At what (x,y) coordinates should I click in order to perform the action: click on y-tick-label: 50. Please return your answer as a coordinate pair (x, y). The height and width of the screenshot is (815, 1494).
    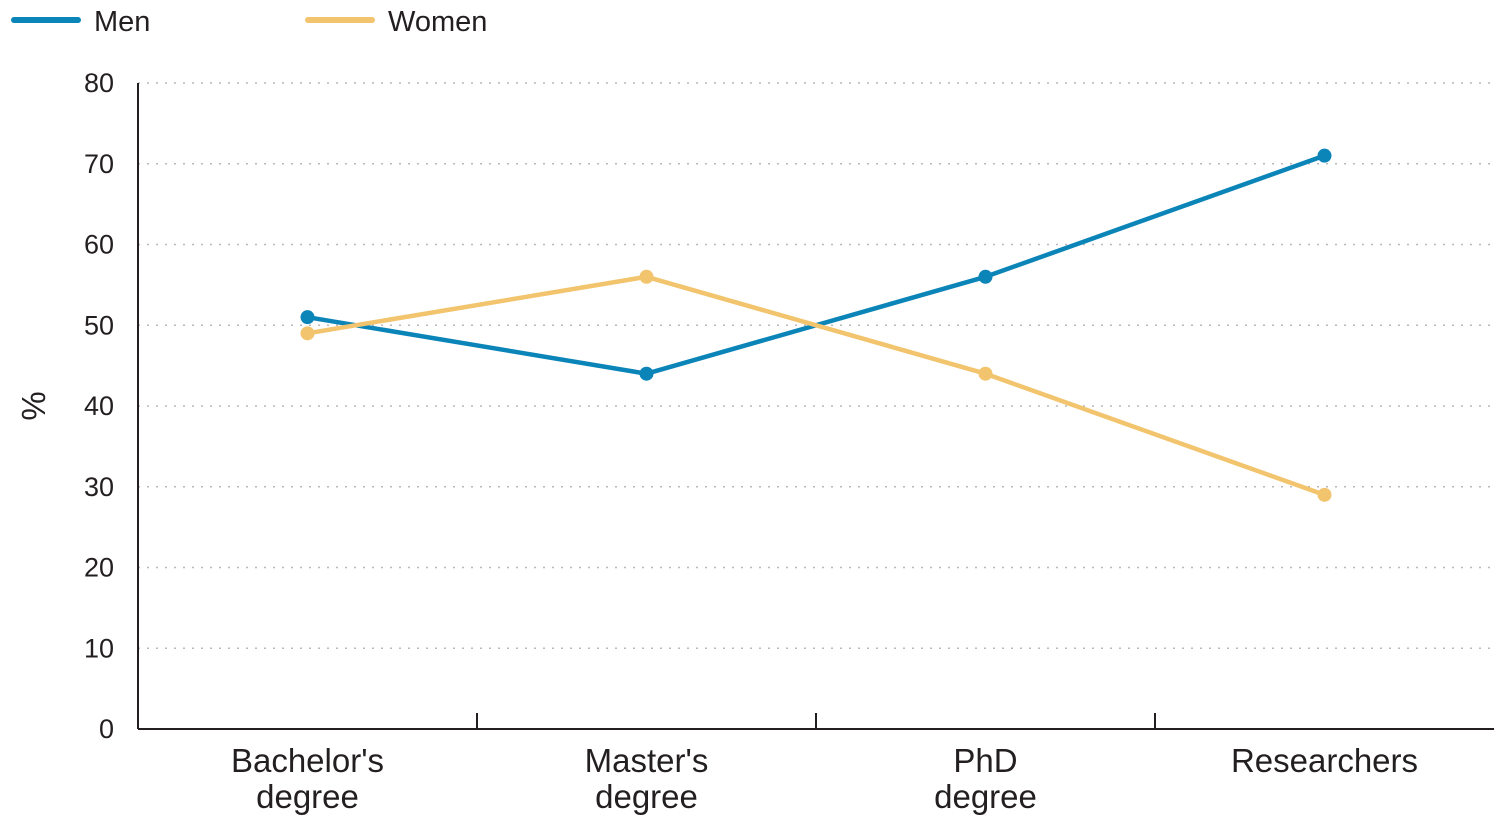
    Looking at the image, I should click on (99, 325).